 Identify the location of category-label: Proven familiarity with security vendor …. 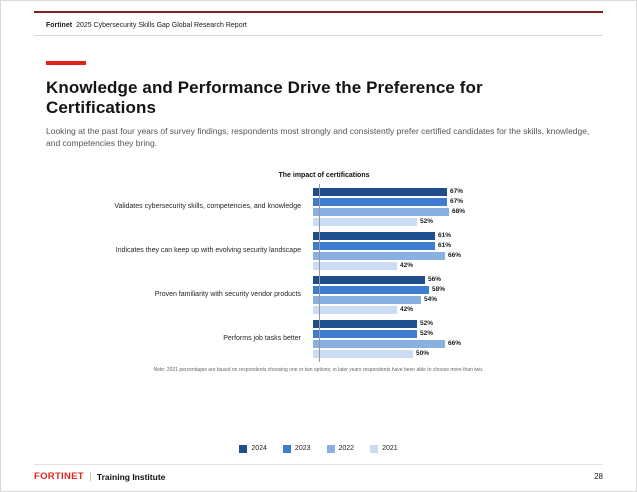
(227, 295).